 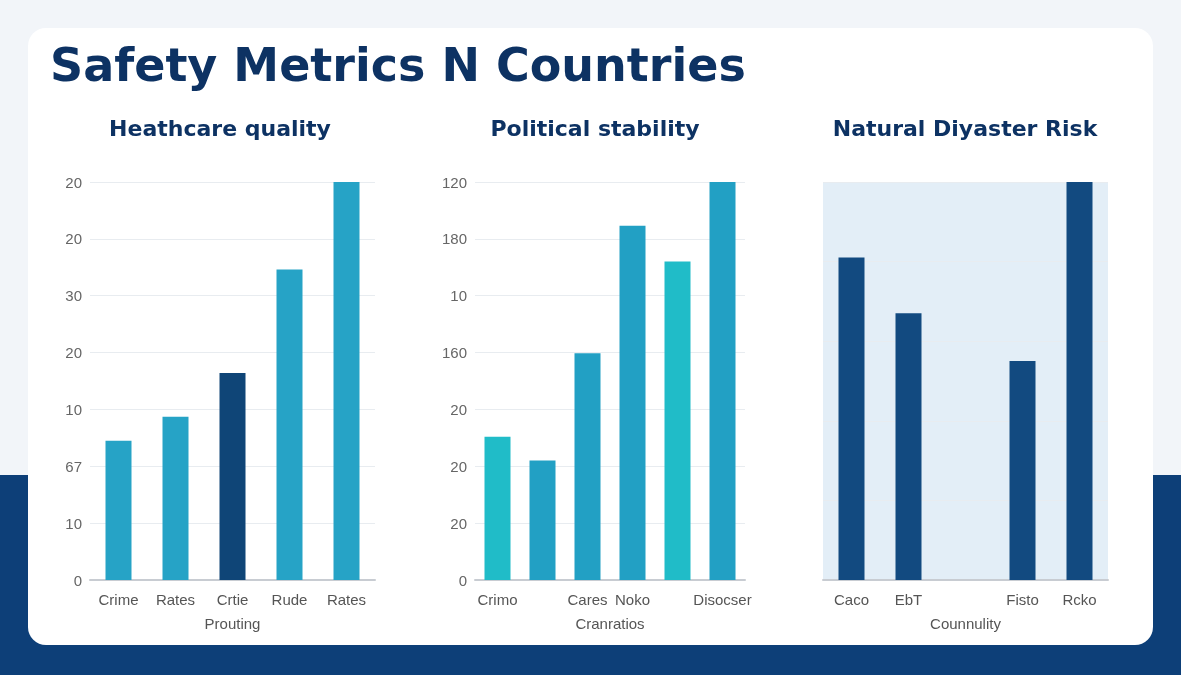 I want to click on x-tick-label: EbT, so click(x=908, y=599).